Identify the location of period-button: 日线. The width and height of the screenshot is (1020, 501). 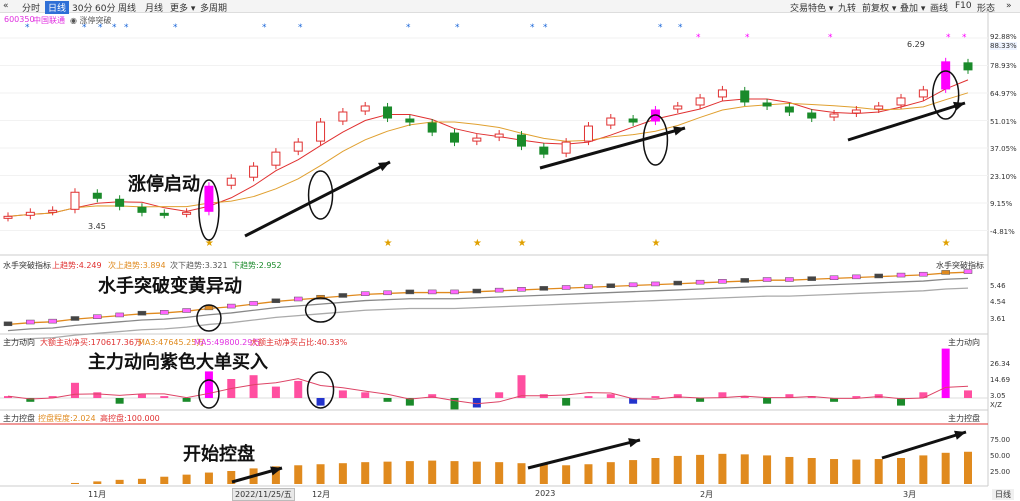
(1003, 494).